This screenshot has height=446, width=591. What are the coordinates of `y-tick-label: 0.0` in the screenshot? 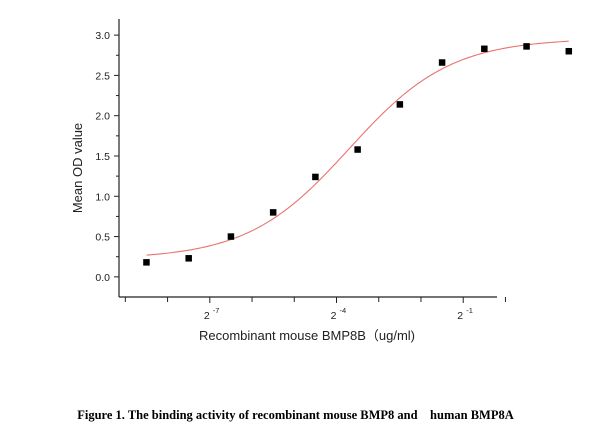 It's located at (102, 278).